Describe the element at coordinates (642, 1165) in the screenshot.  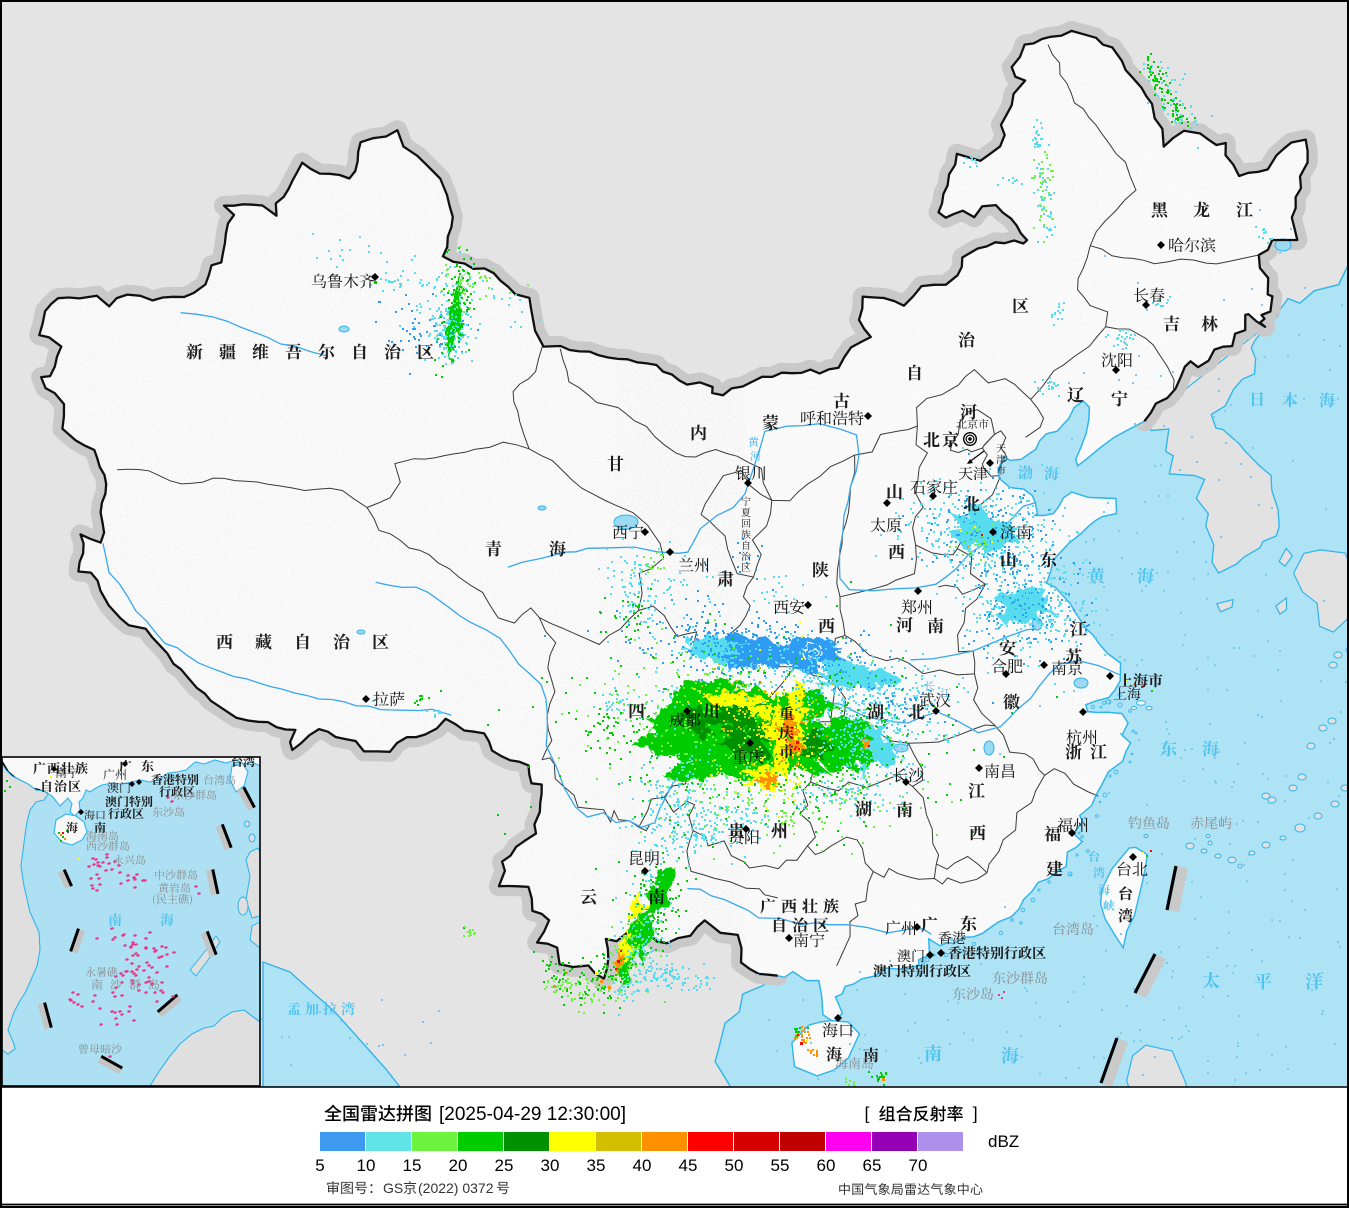
I see `svg-text: 40` at that location.